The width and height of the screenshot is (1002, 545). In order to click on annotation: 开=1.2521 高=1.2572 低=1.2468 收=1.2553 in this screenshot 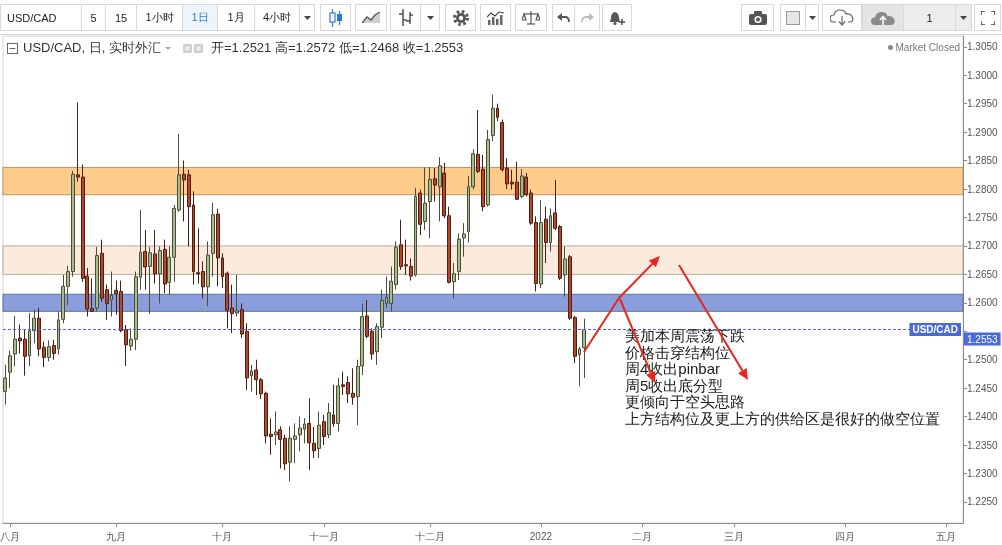, I will do `click(337, 48)`.